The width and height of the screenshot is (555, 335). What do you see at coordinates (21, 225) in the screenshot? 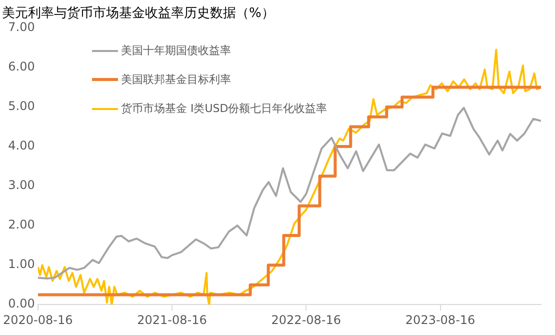
I see `y-tick-label: 2.00` at bounding box center [21, 225].